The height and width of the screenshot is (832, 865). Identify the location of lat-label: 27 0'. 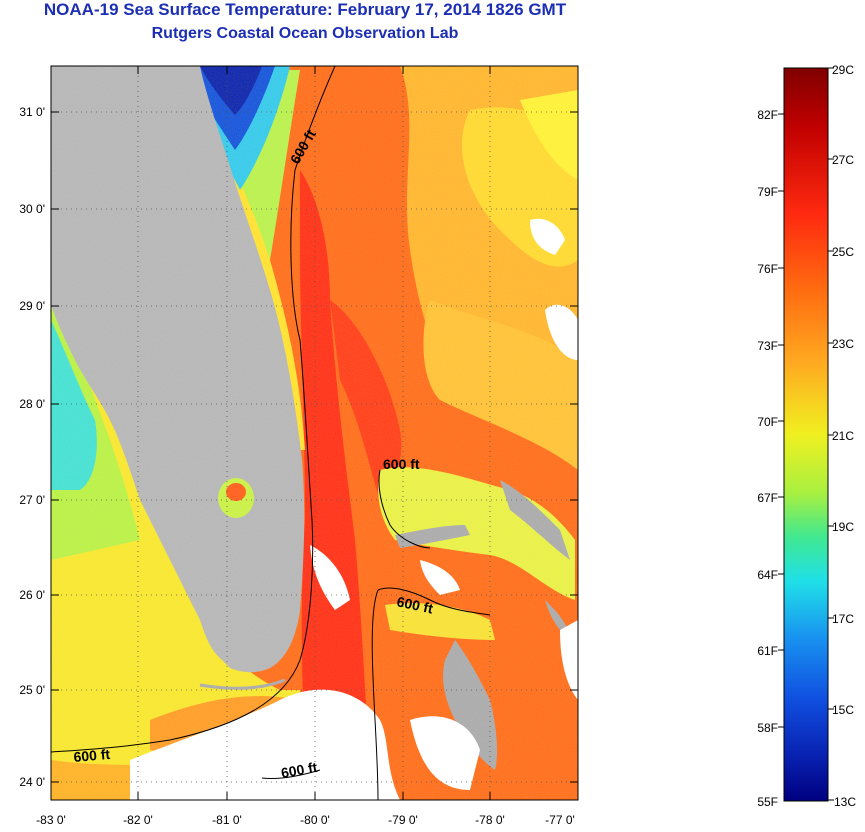
(32, 500).